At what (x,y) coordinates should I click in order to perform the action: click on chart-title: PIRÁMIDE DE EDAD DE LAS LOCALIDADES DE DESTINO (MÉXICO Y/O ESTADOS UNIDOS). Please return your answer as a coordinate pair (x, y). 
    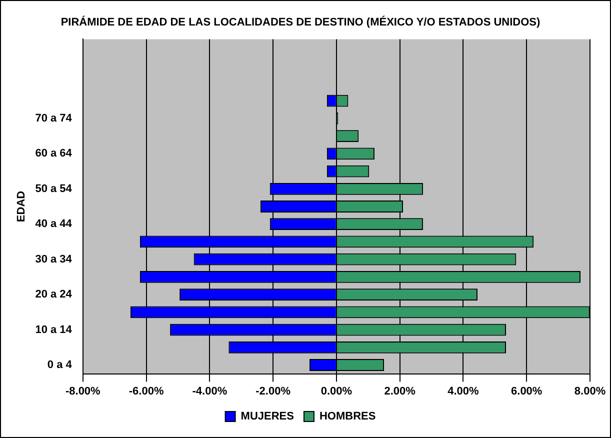
    Looking at the image, I should click on (300, 22).